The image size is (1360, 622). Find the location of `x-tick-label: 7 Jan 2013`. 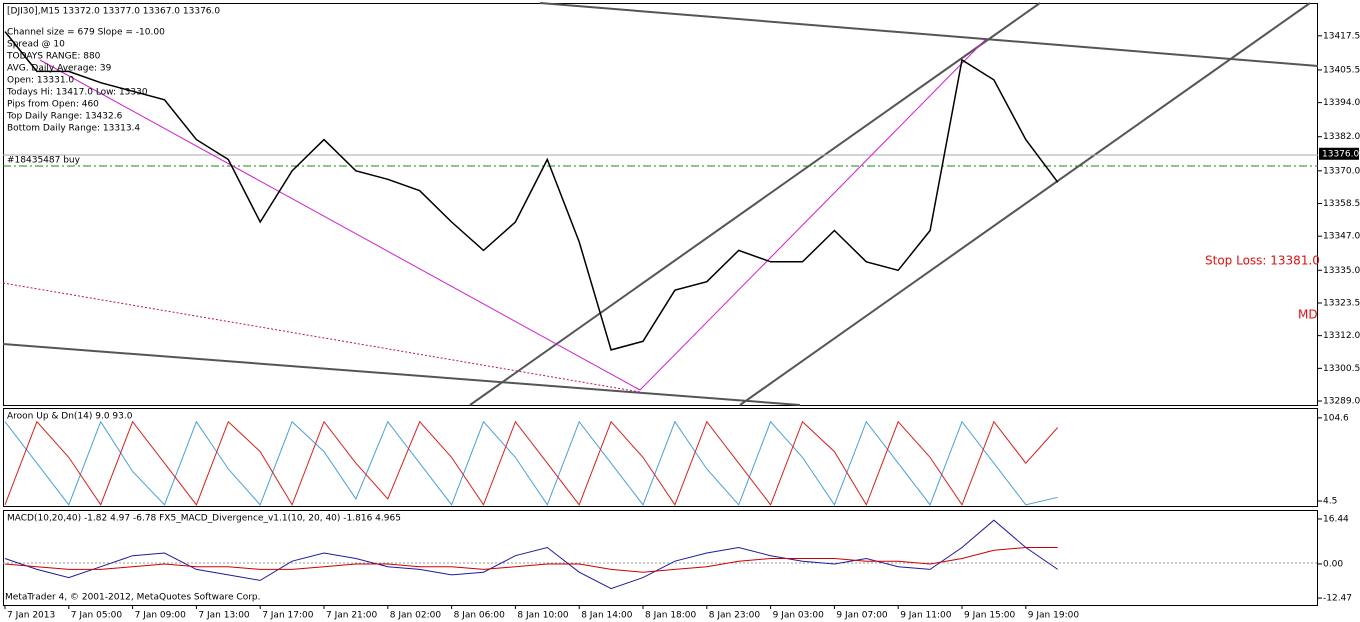

x-tick-label: 7 Jan 2013 is located at coordinates (31, 616).